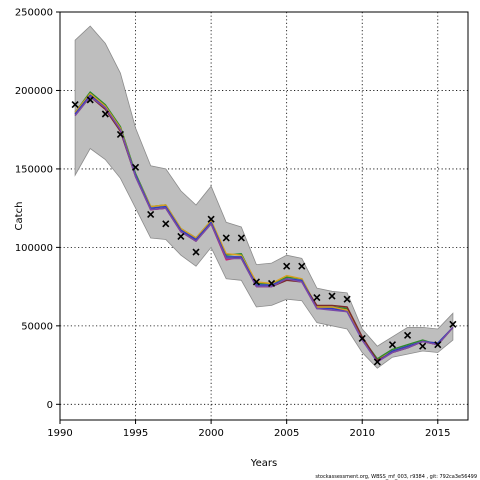  What do you see at coordinates (34, 91) in the screenshot?
I see `y-tick-label: 200000` at bounding box center [34, 91].